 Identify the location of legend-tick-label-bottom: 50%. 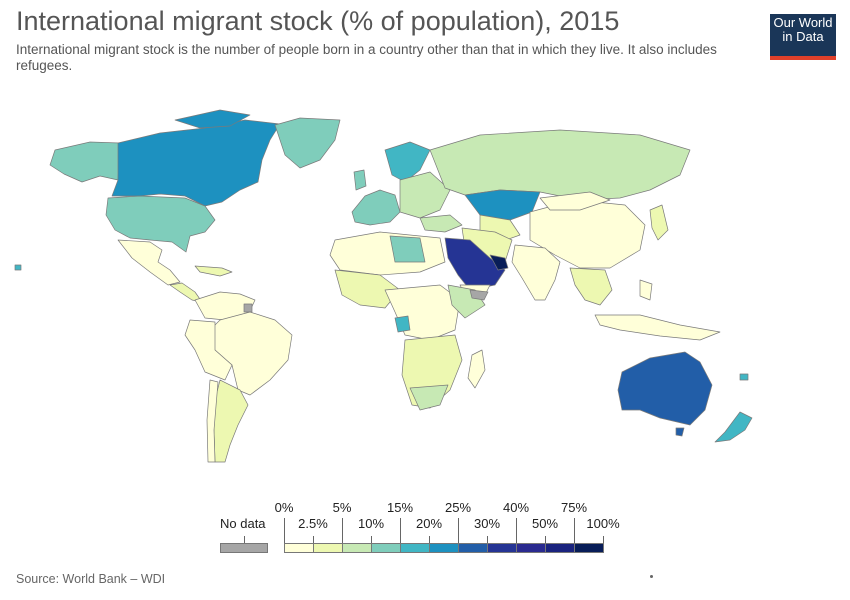
(545, 523).